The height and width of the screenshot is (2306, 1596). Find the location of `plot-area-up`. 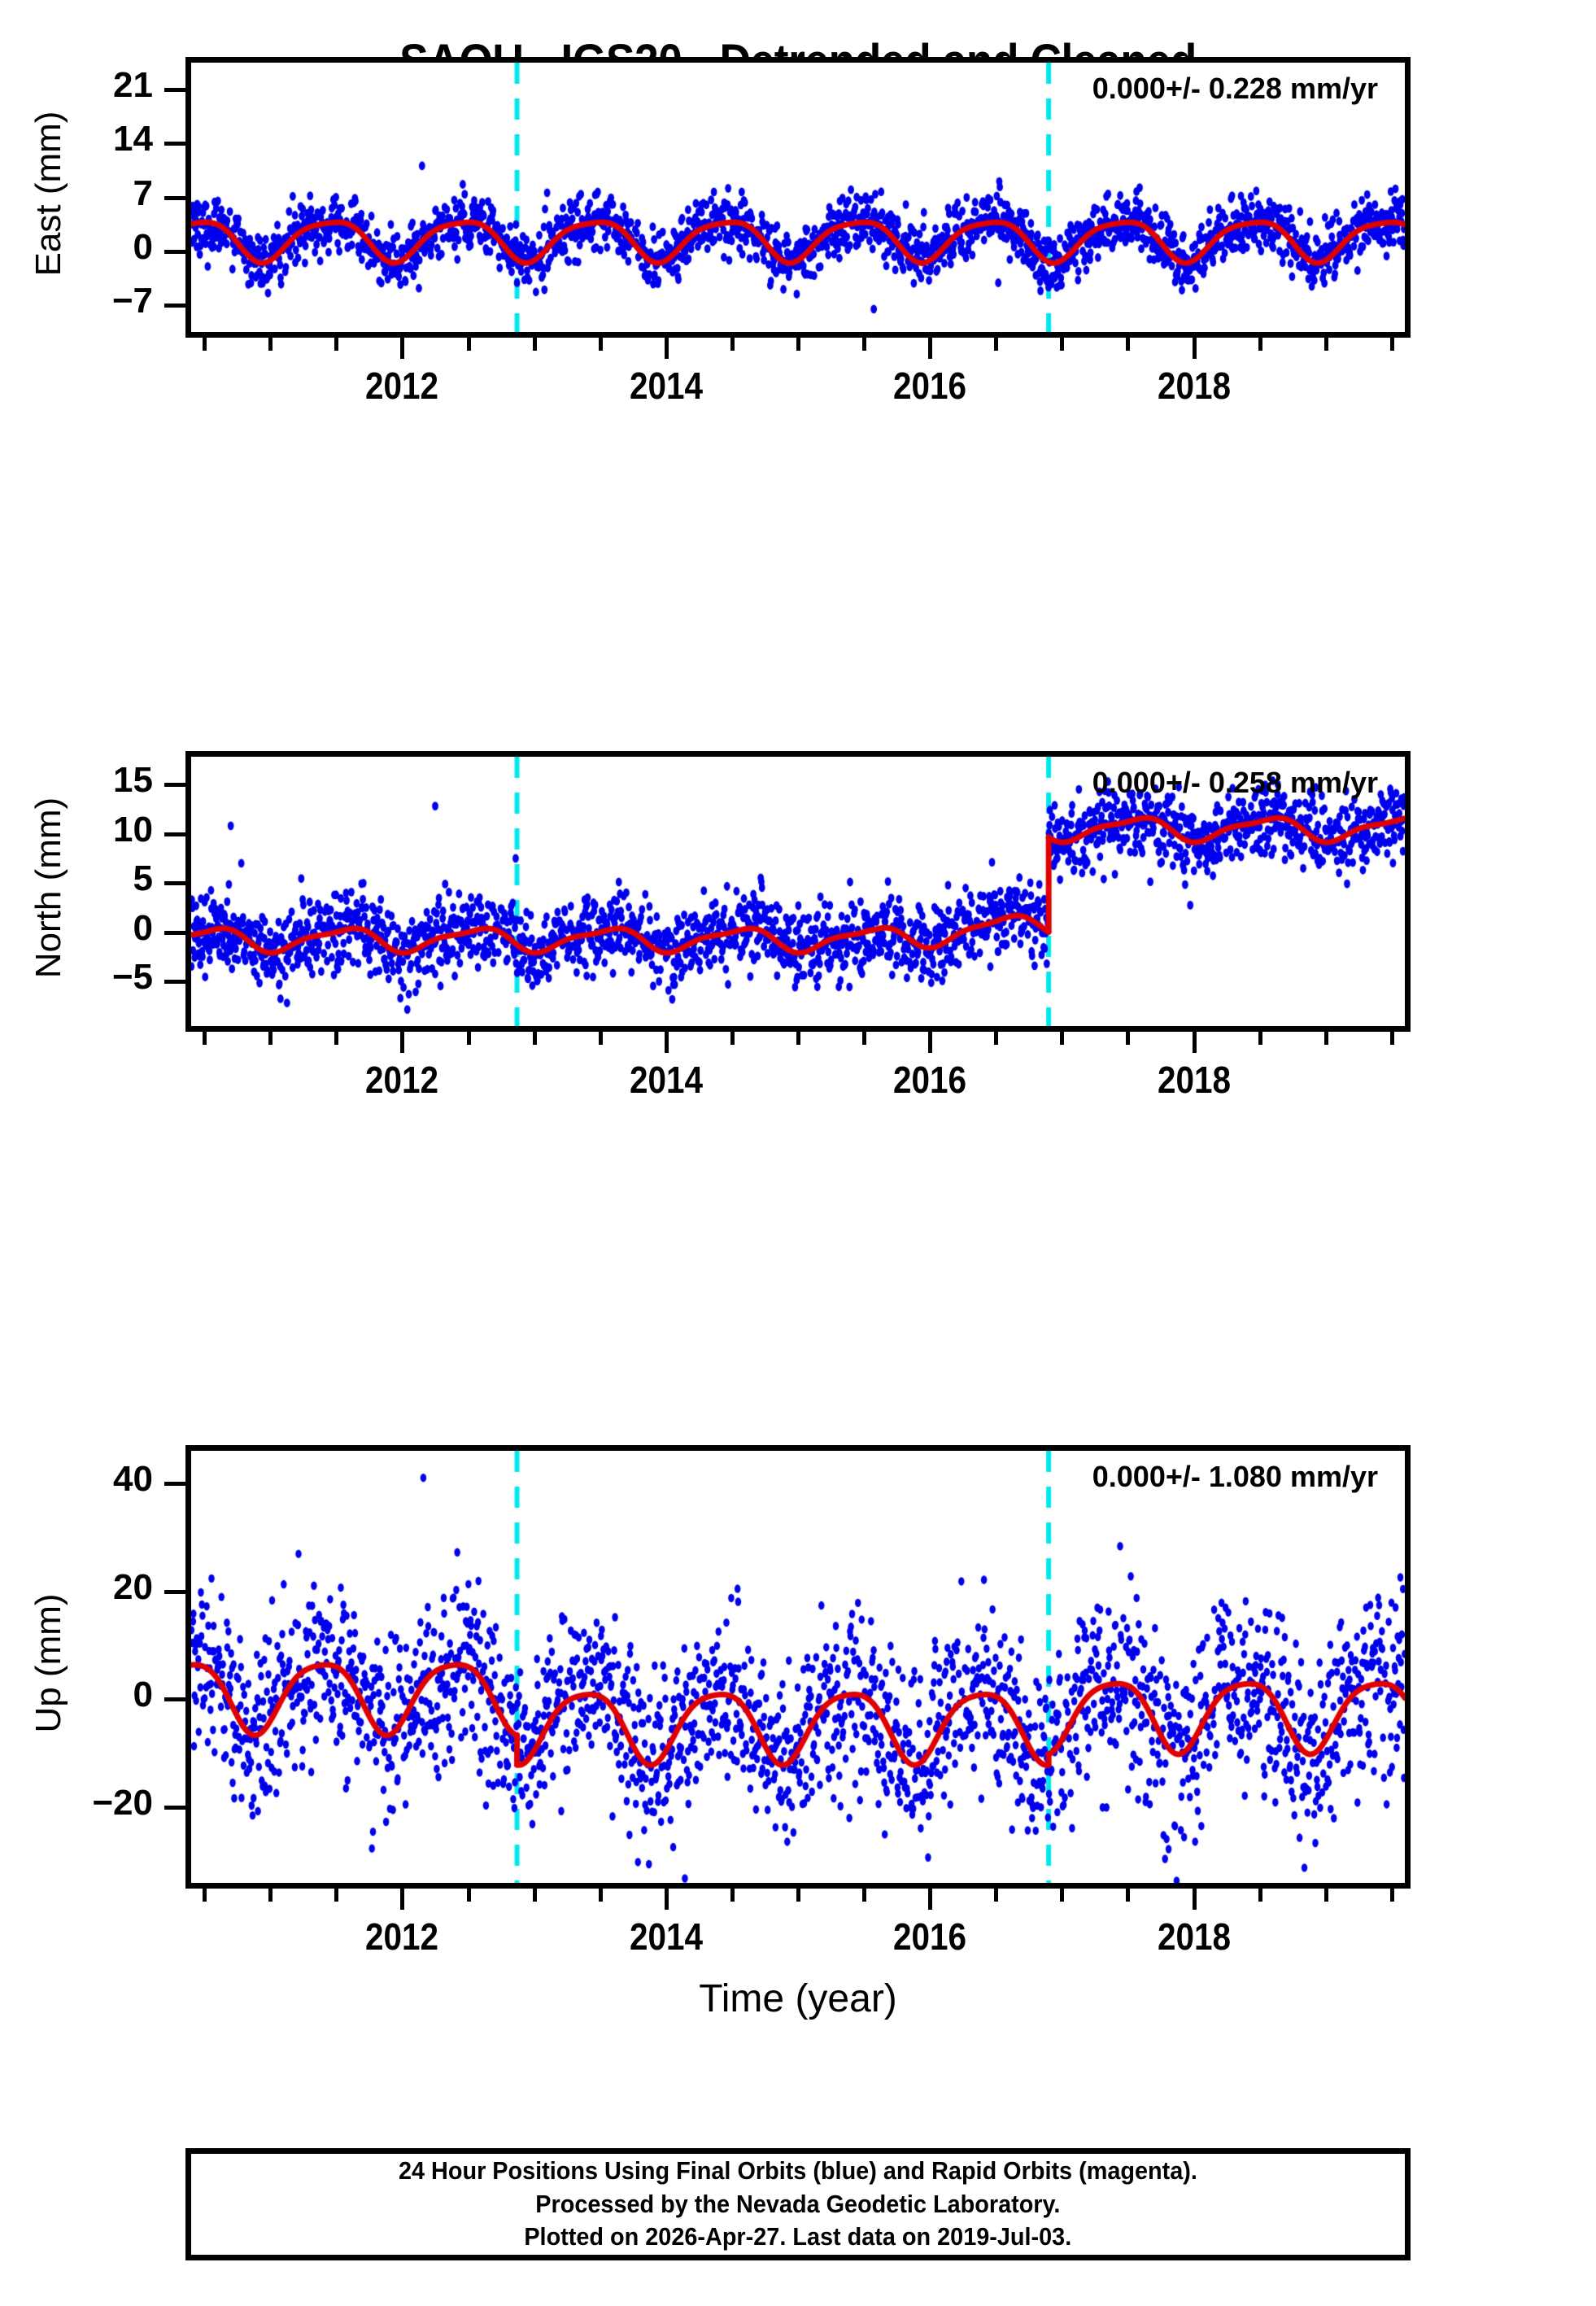

plot-area-up is located at coordinates (798, 1667).